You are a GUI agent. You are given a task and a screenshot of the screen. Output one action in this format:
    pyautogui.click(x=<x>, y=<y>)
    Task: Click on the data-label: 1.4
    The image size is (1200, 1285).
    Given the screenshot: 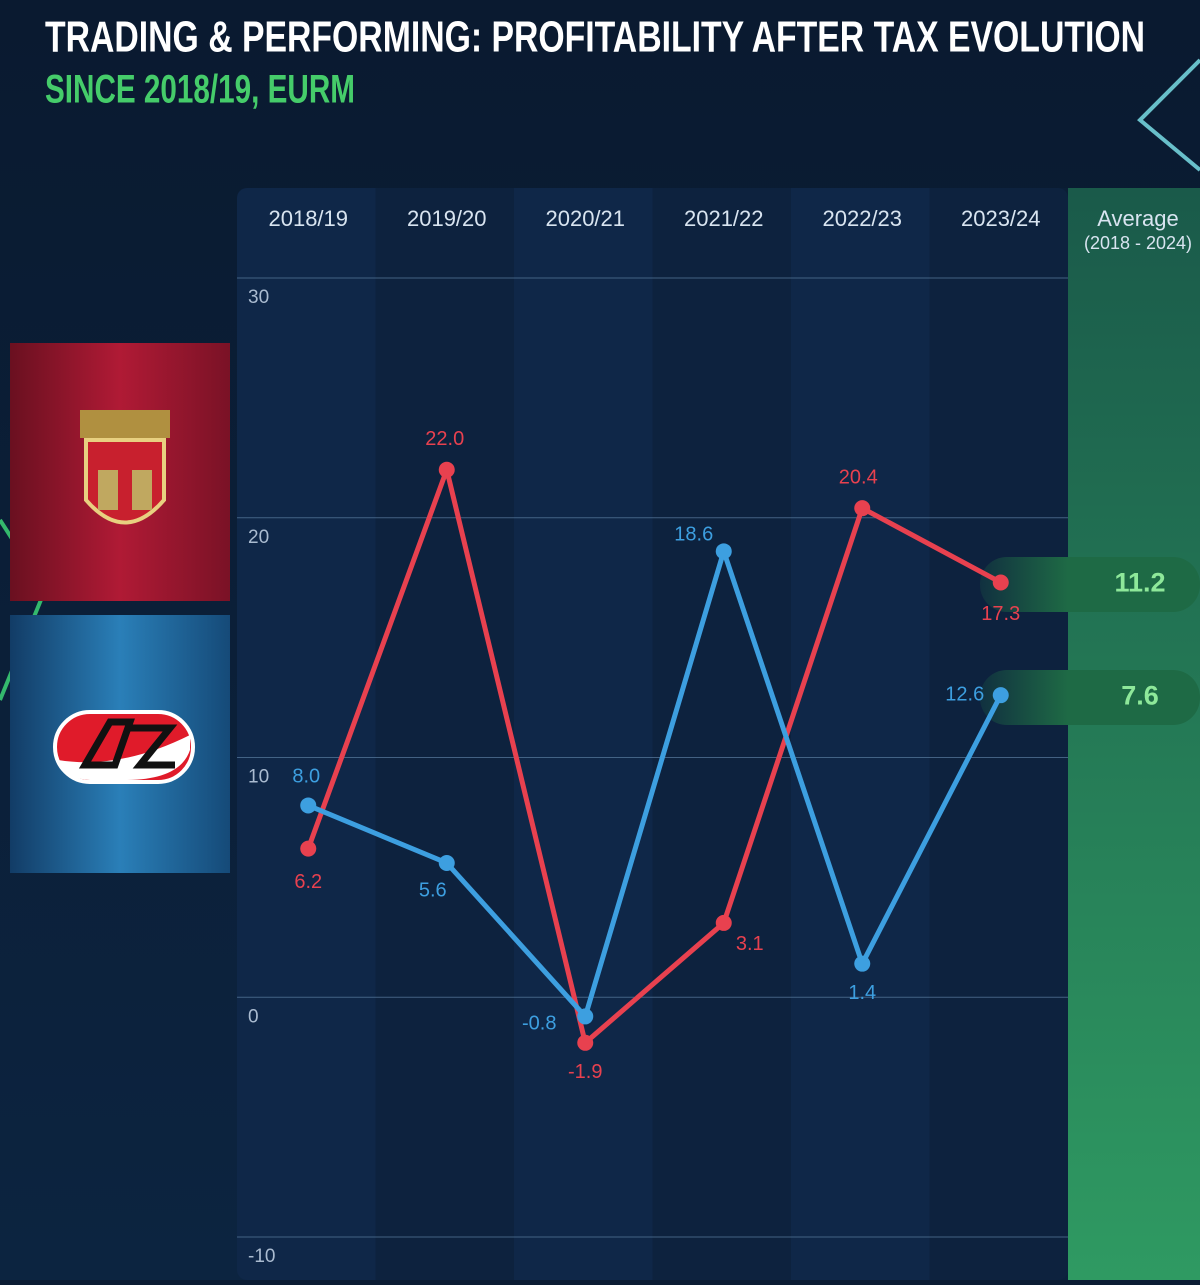 What is the action you would take?
    pyautogui.click(x=862, y=993)
    